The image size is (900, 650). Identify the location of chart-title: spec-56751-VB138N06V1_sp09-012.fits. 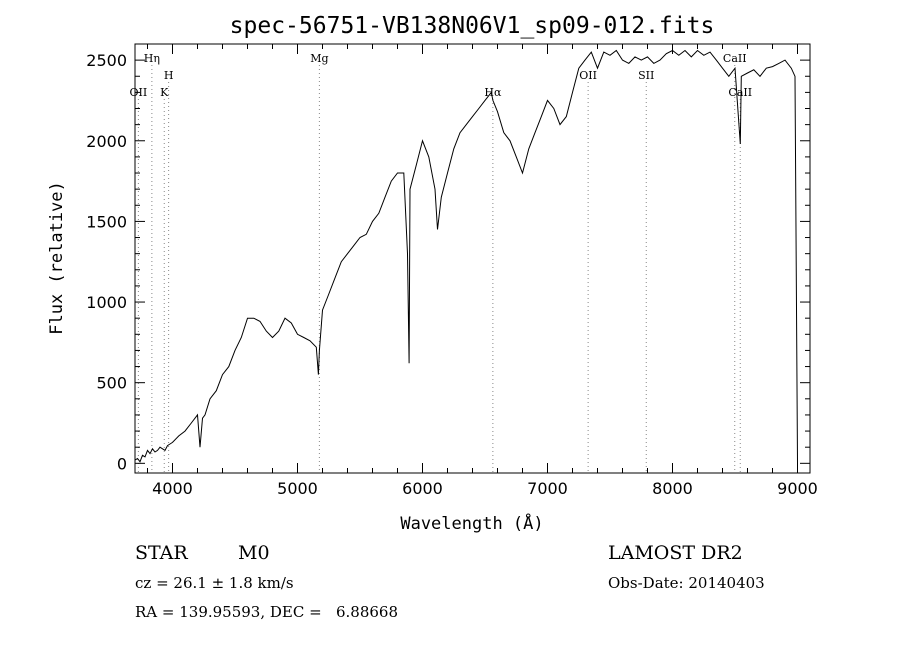
(472, 26).